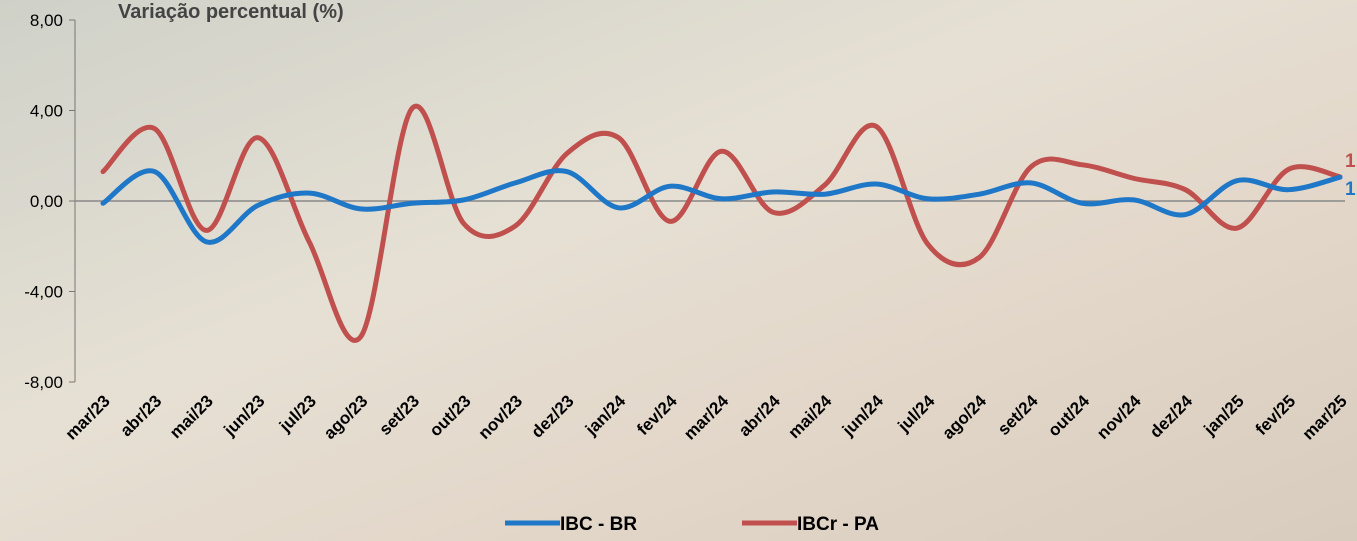  Describe the element at coordinates (231, 12) in the screenshot. I see `chart-title: Variação percentual (%)` at that location.